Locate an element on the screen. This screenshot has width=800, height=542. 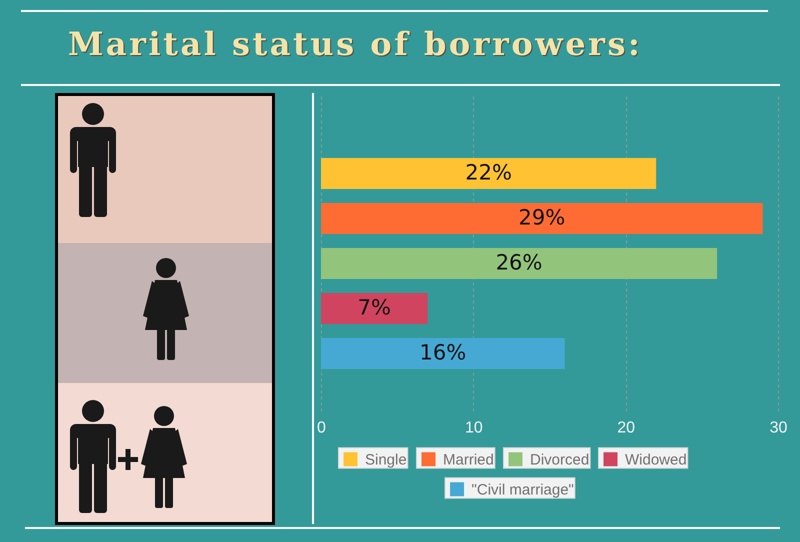
data-label: 7% is located at coordinates (374, 307).